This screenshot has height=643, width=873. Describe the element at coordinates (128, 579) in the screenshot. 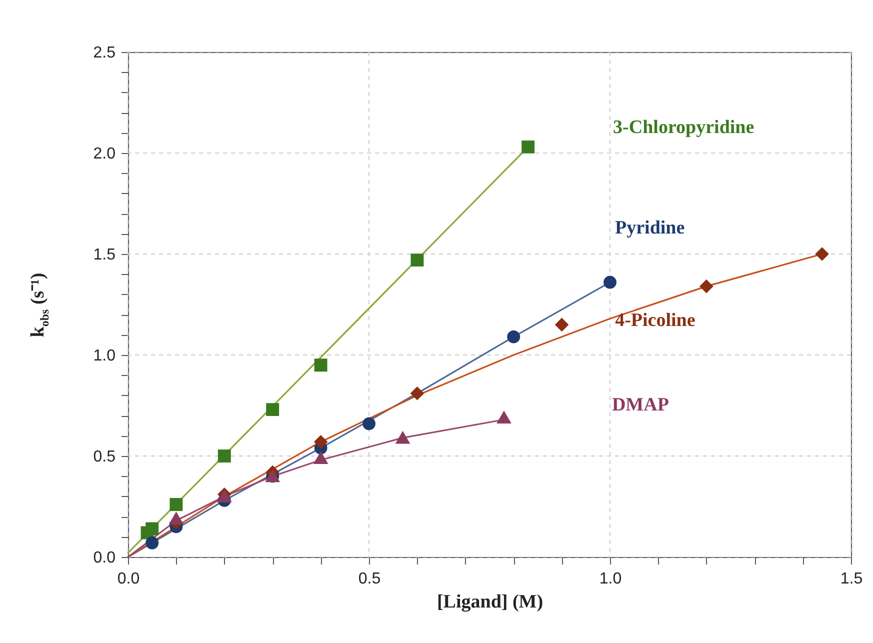

I see `x-tick-label: 0.0` at that location.